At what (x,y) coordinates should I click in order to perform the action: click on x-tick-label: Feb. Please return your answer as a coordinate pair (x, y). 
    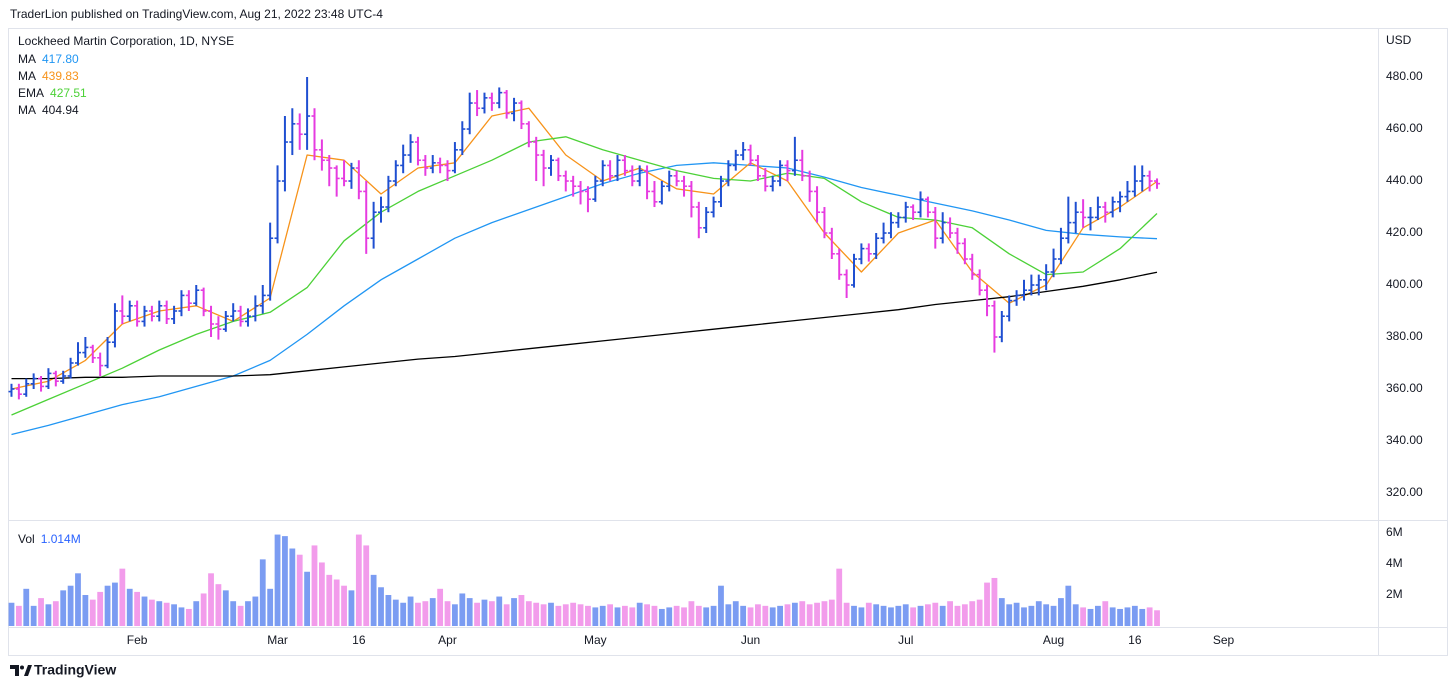
    Looking at the image, I should click on (137, 640).